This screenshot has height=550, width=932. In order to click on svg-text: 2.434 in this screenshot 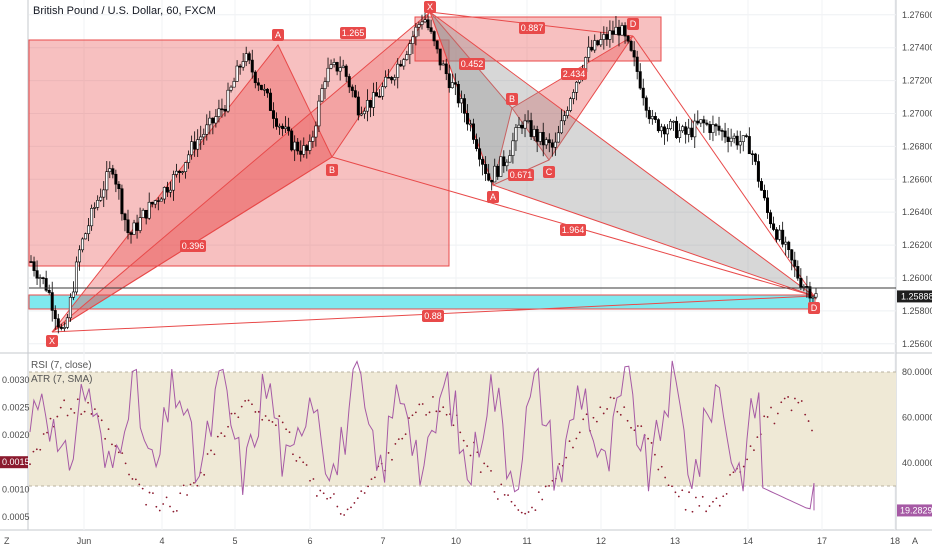, I will do `click(574, 74)`.